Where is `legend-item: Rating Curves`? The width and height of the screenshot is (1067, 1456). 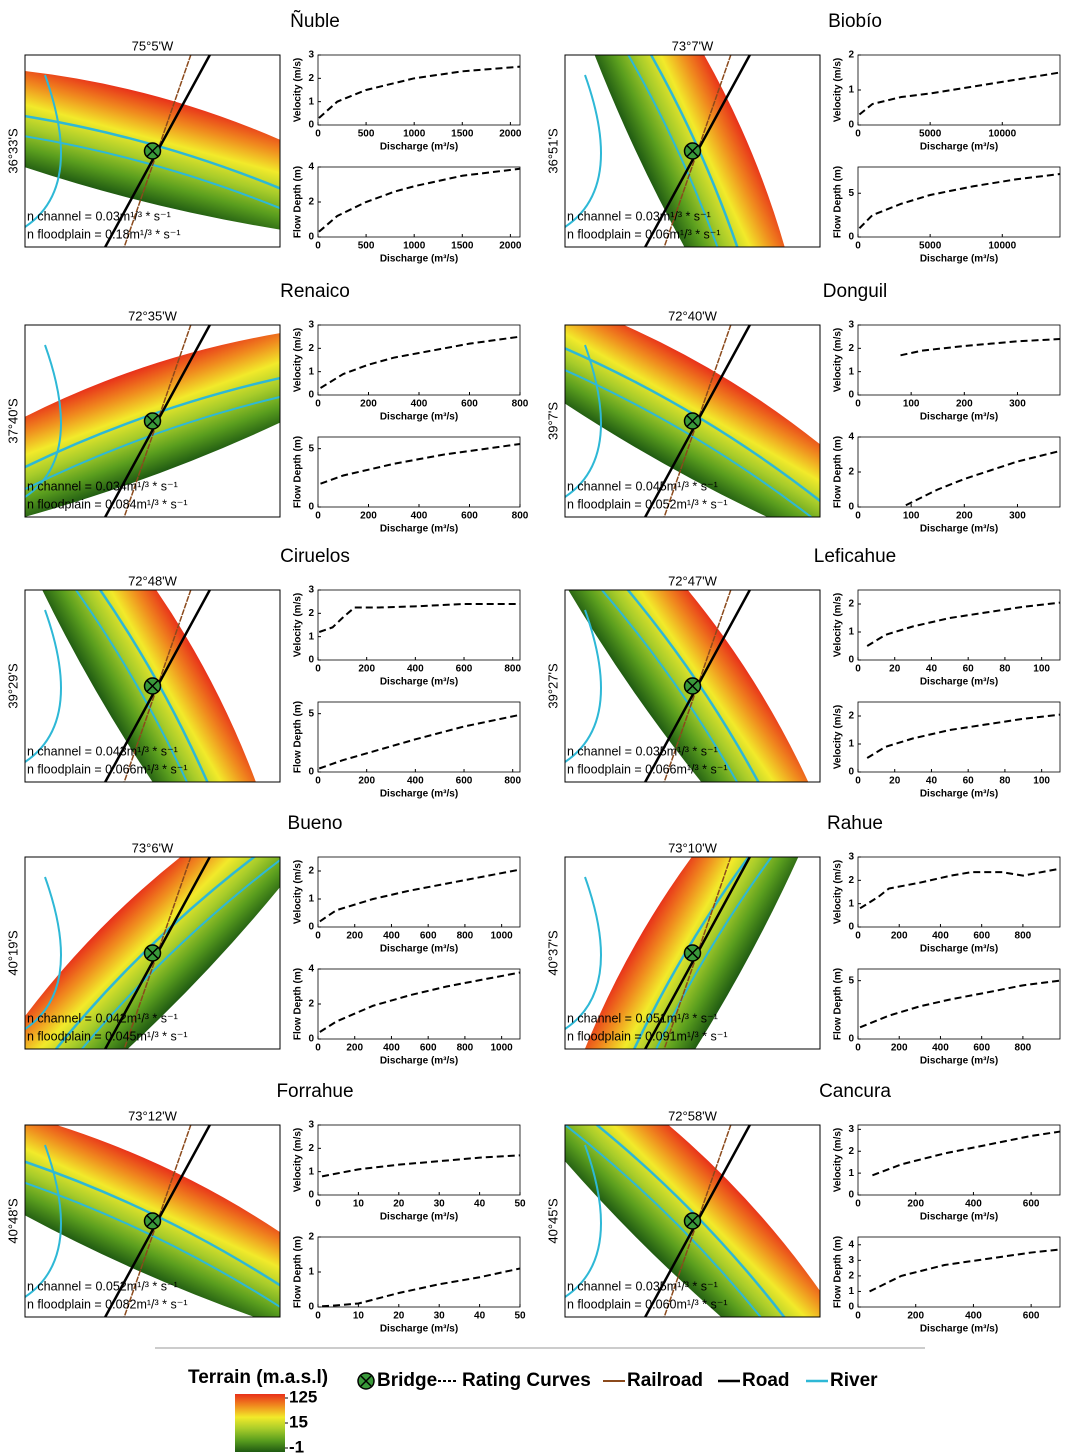
legend-item: Rating Curves is located at coordinates (526, 1380).